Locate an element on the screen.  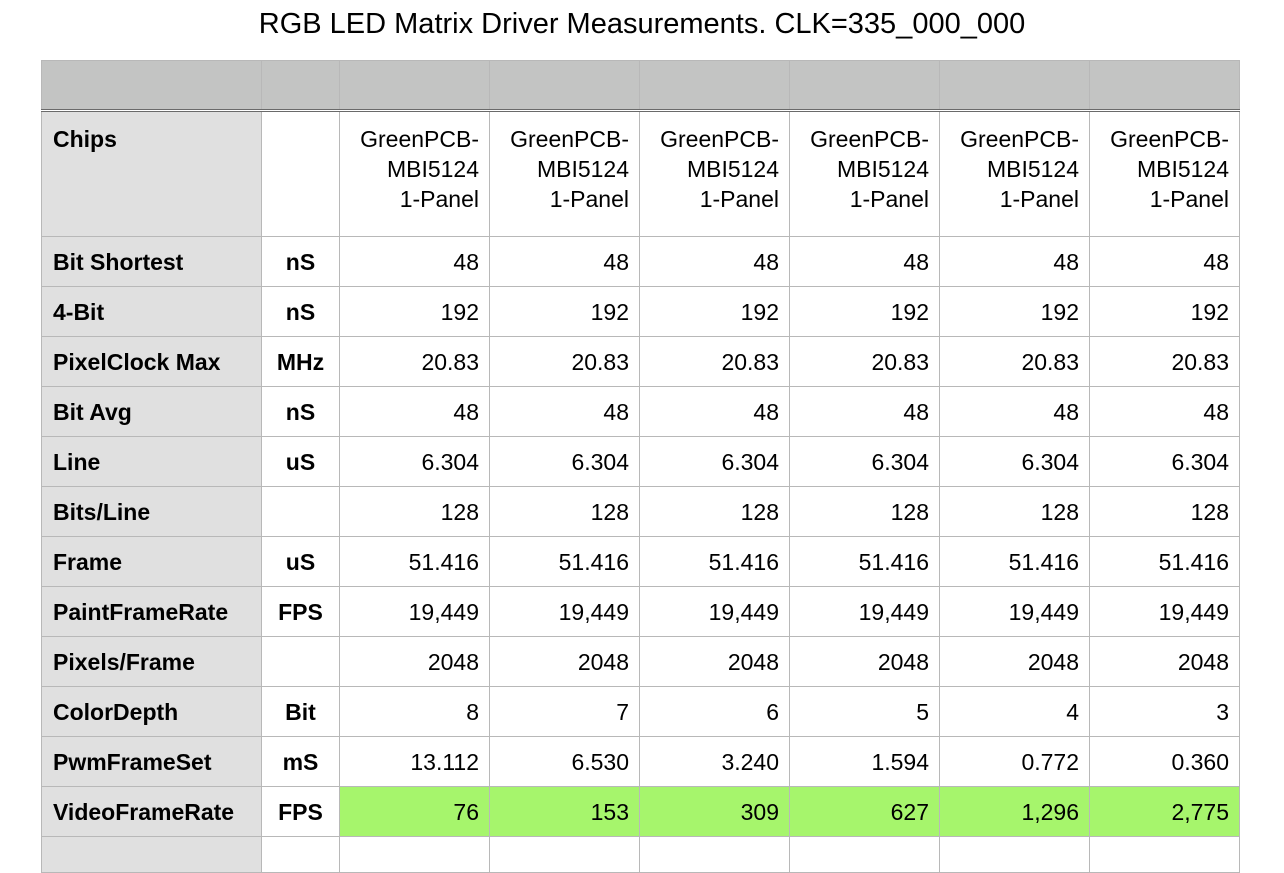
value-cell: 13.112 is located at coordinates (414, 761).